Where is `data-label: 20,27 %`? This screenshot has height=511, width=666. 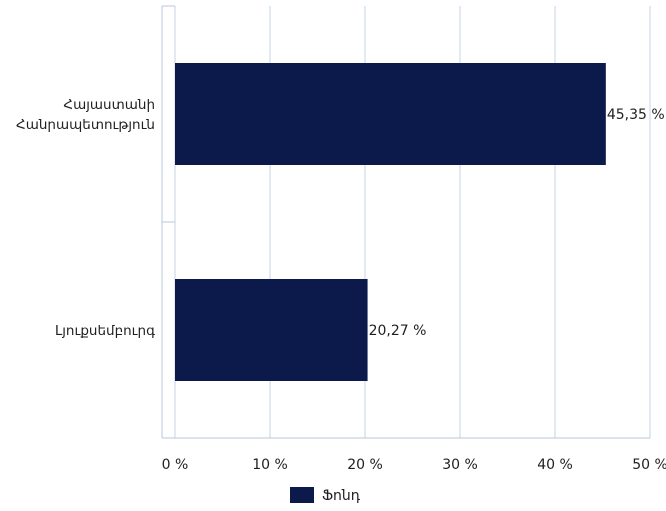 data-label: 20,27 % is located at coordinates (398, 331).